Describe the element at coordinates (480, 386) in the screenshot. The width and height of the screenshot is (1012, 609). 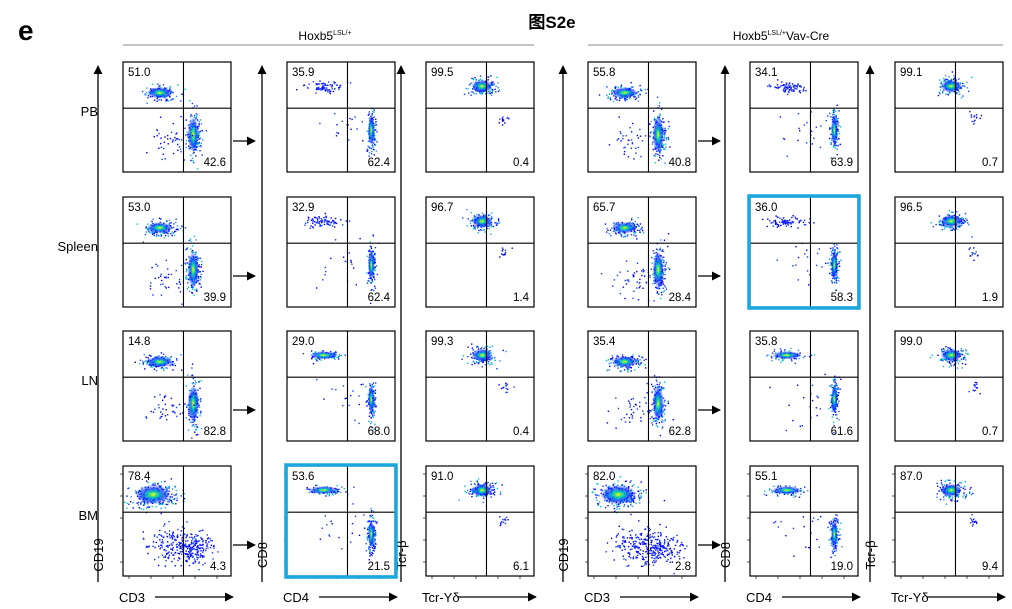
I see `flow-plot-ln-2: 99.30.4` at that location.